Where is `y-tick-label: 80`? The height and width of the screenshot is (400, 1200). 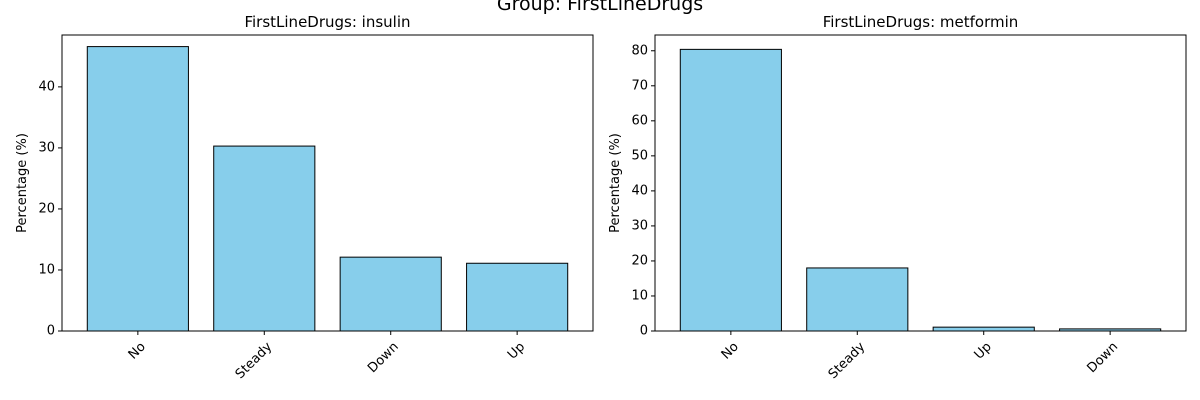 y-tick-label: 80 is located at coordinates (639, 50).